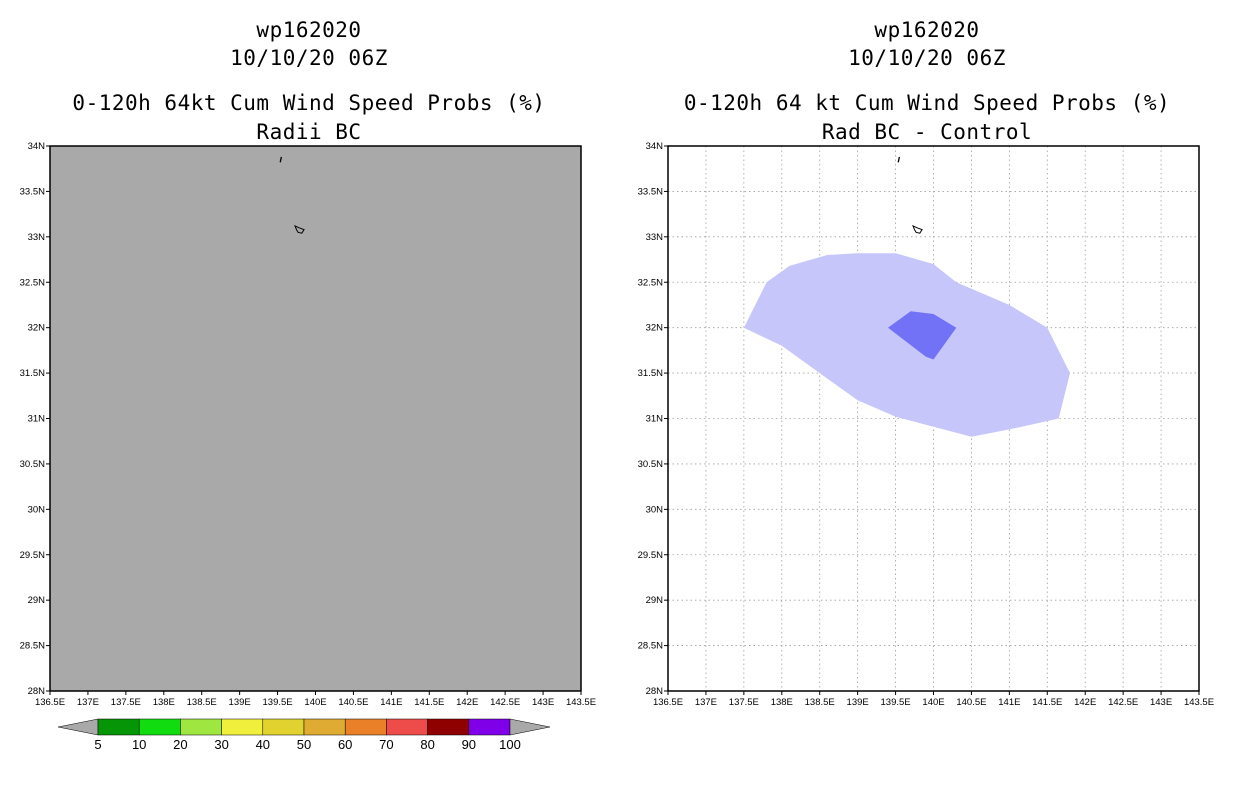  I want to click on colorbar-label: 20, so click(180, 744).